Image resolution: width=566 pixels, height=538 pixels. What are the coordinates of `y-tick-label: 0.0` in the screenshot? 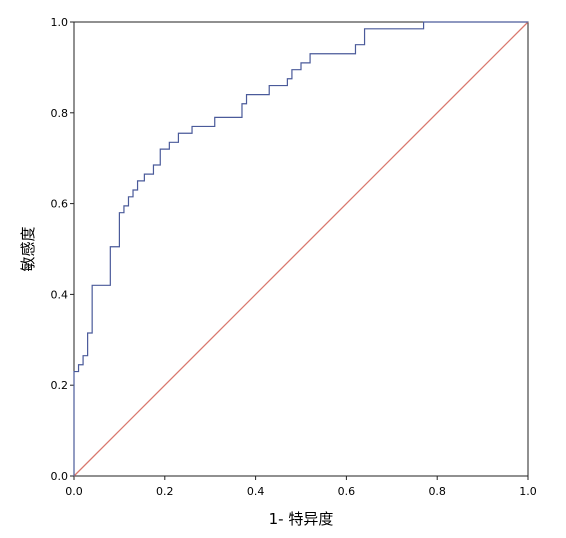 It's located at (60, 476).